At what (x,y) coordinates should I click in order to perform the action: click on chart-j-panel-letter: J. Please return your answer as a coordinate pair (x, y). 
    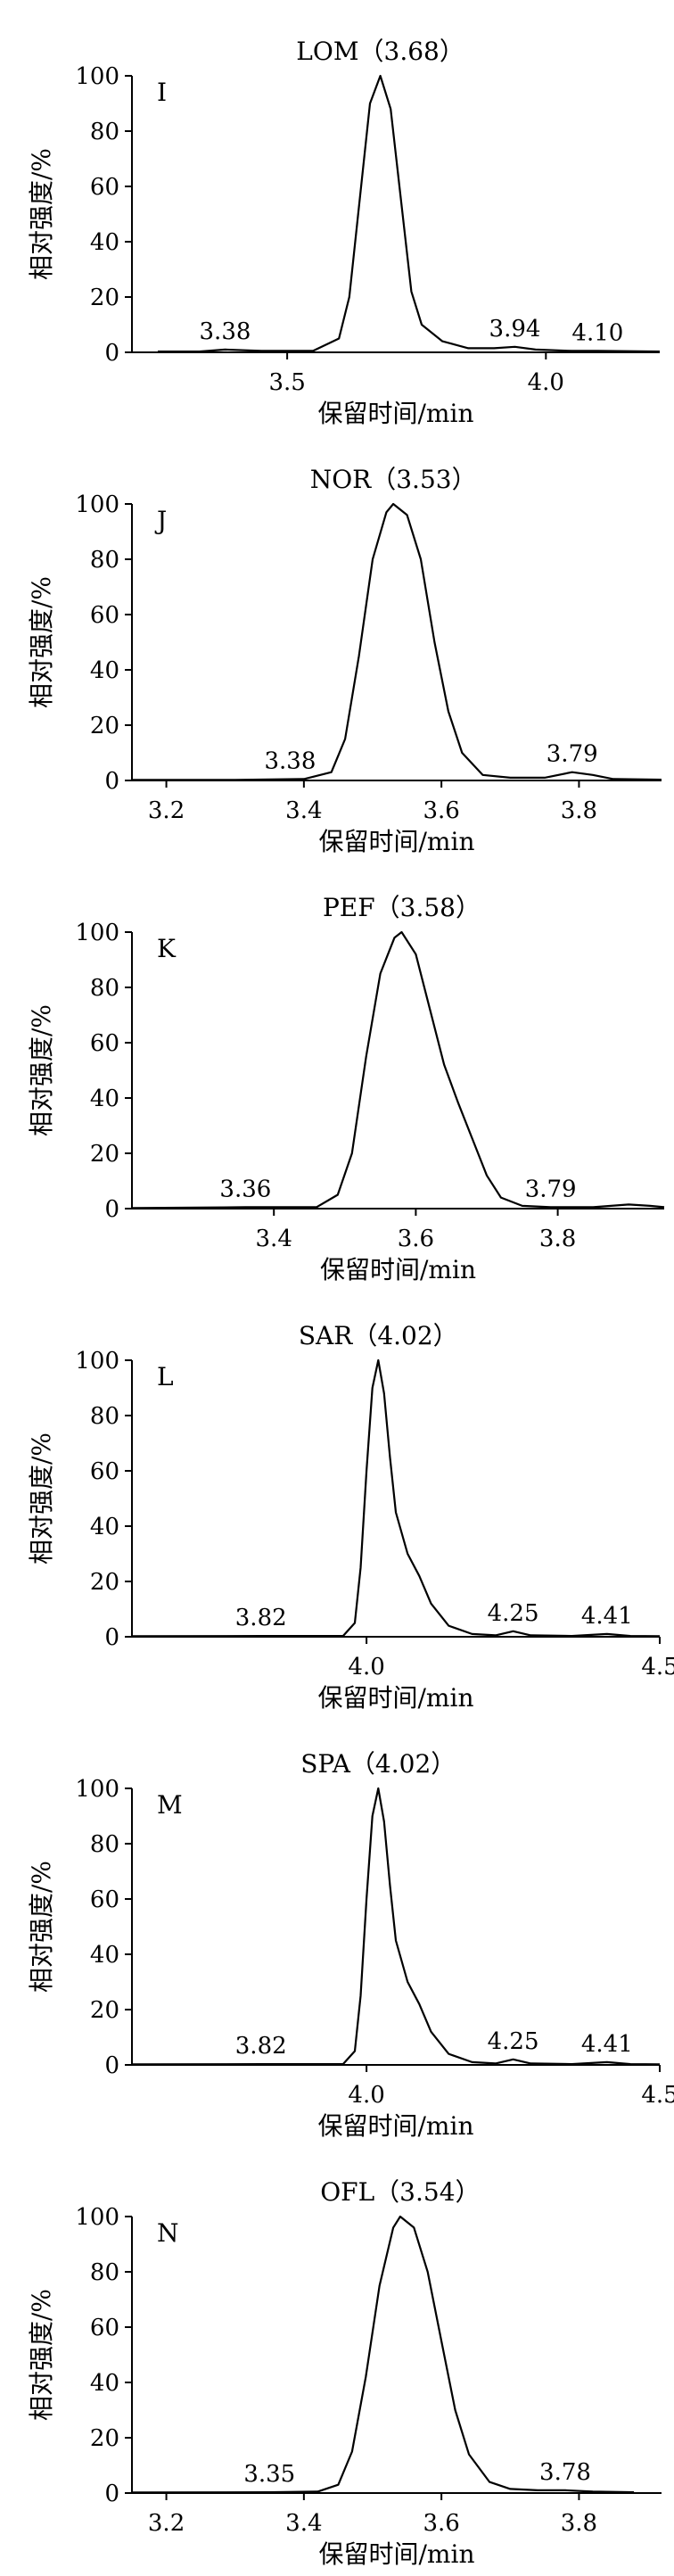
    Looking at the image, I should click on (161, 520).